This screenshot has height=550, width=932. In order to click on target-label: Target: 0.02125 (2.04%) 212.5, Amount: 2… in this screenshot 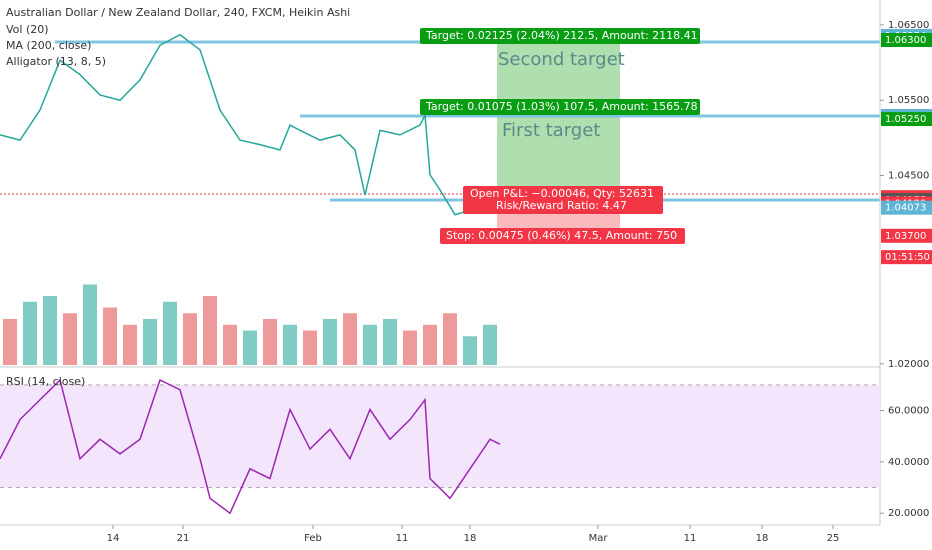, I will do `click(561, 35)`.